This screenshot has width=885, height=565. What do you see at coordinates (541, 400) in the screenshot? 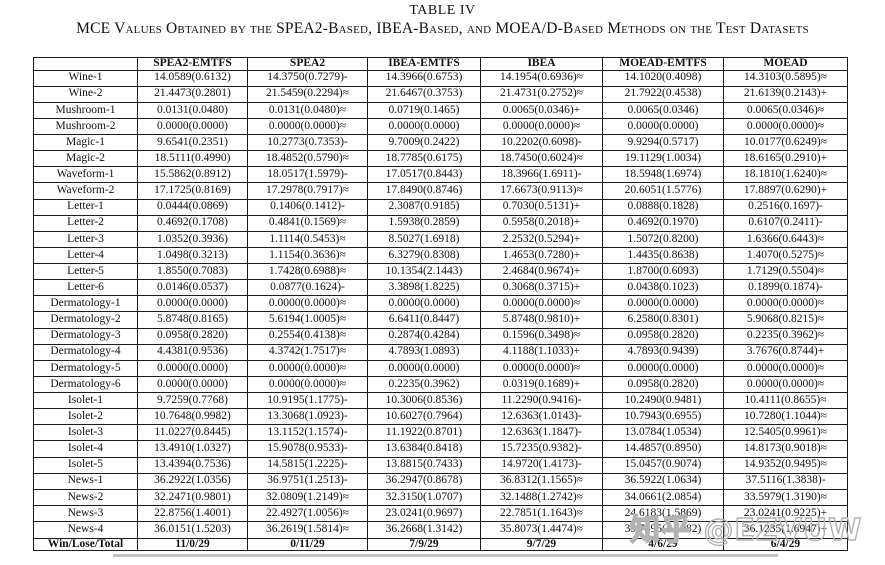
I see `value-cell: 11.2290(0.9416)-` at bounding box center [541, 400].